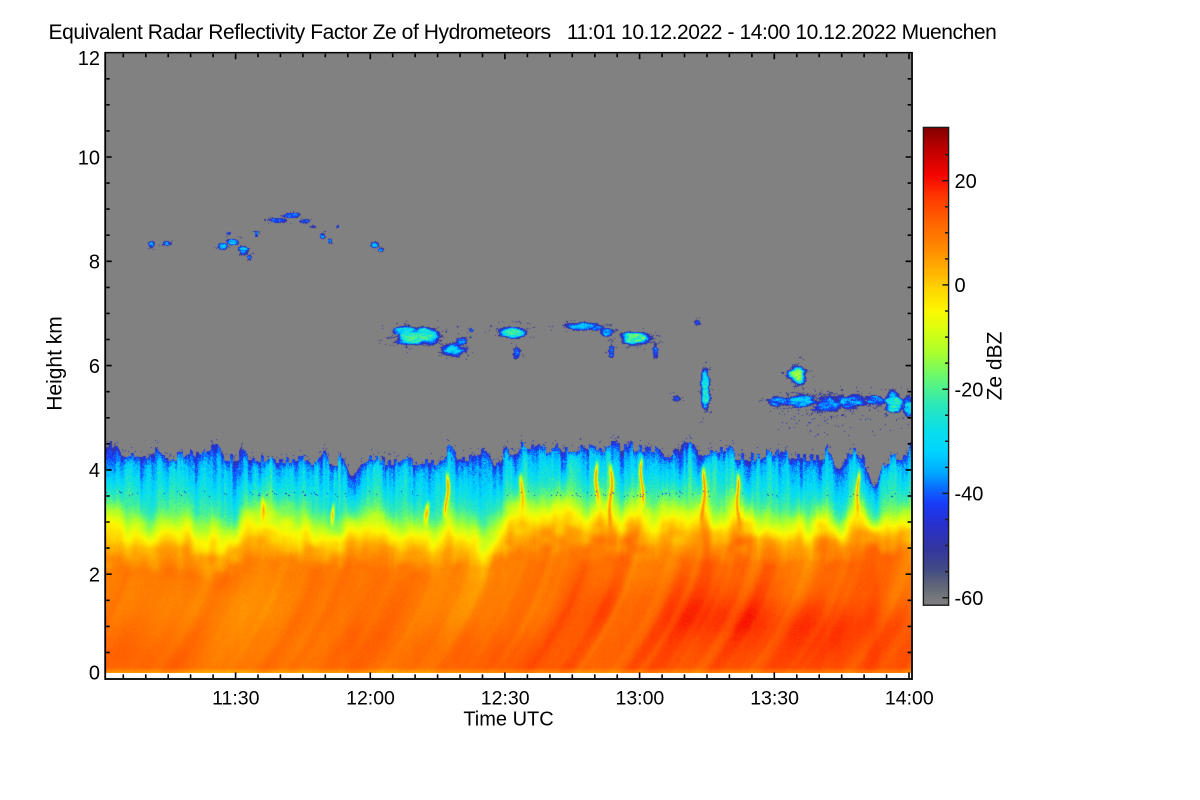  I want to click on svg-text: -40, so click(969, 495).